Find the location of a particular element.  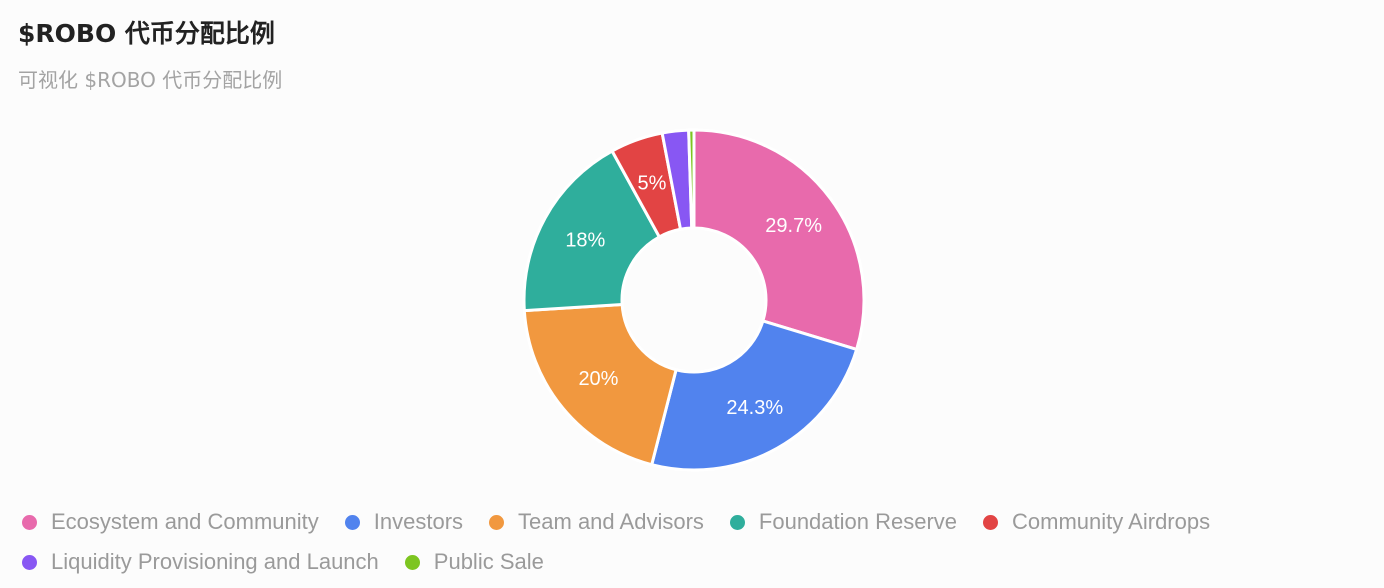

slice-public-sale is located at coordinates (691, 179).